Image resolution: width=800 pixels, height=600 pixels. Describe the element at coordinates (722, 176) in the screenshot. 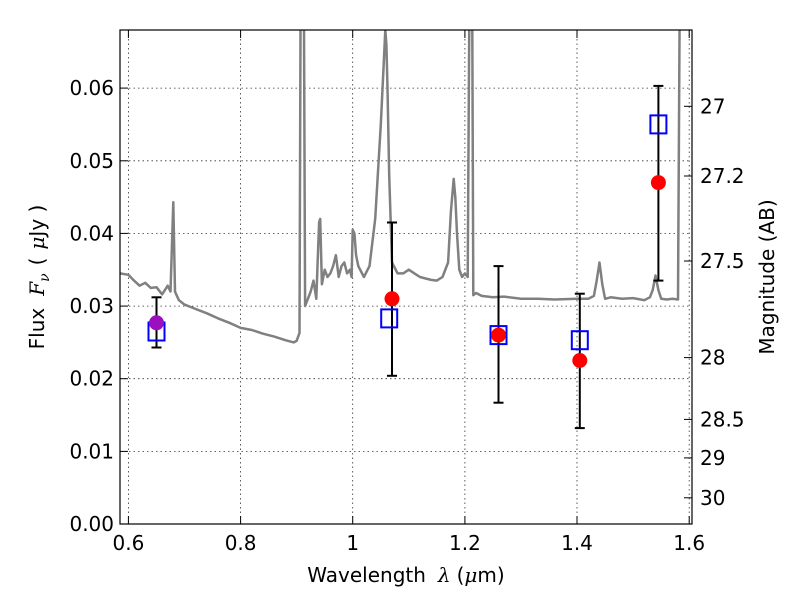

I see `right-tick-label: 27.2` at that location.